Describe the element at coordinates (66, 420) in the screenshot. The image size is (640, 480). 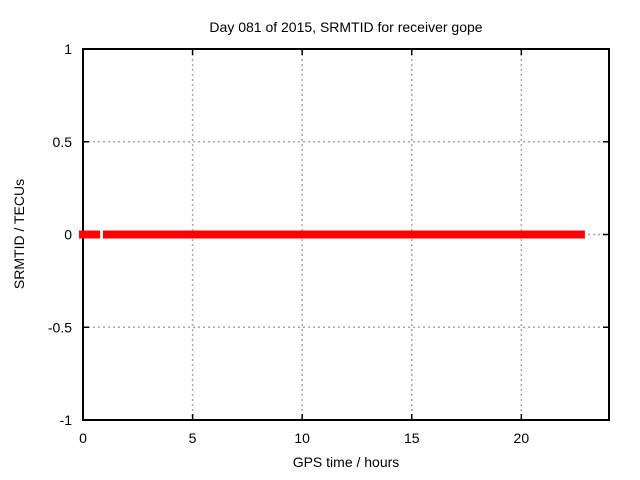
I see `y-tick-label: -1` at that location.